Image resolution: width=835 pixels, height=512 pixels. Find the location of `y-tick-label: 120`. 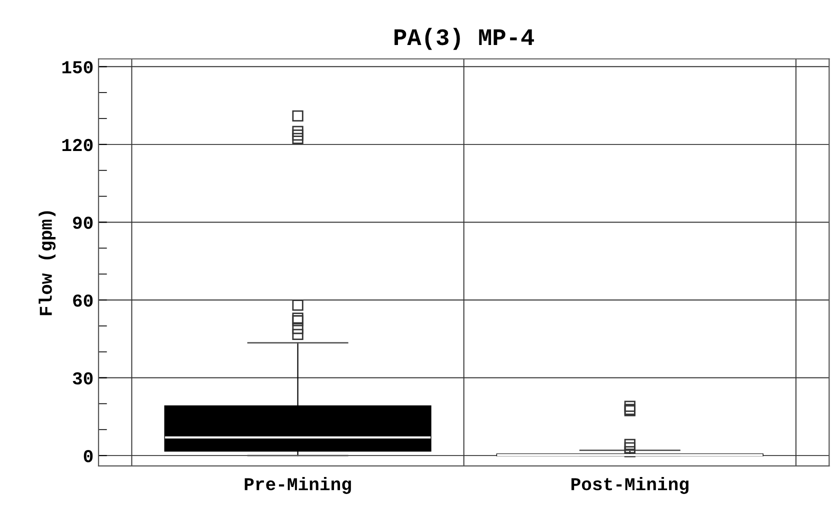

y-tick-label: 120 is located at coordinates (77, 145).